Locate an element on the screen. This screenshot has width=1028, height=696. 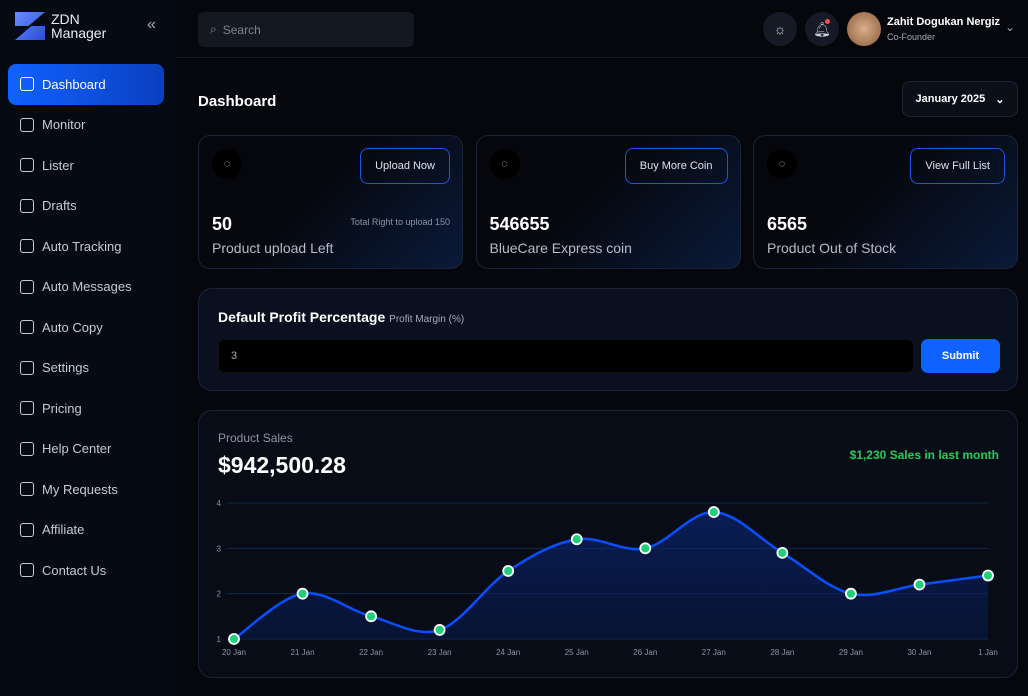
x-tick-label: 20 Jan is located at coordinates (234, 652).